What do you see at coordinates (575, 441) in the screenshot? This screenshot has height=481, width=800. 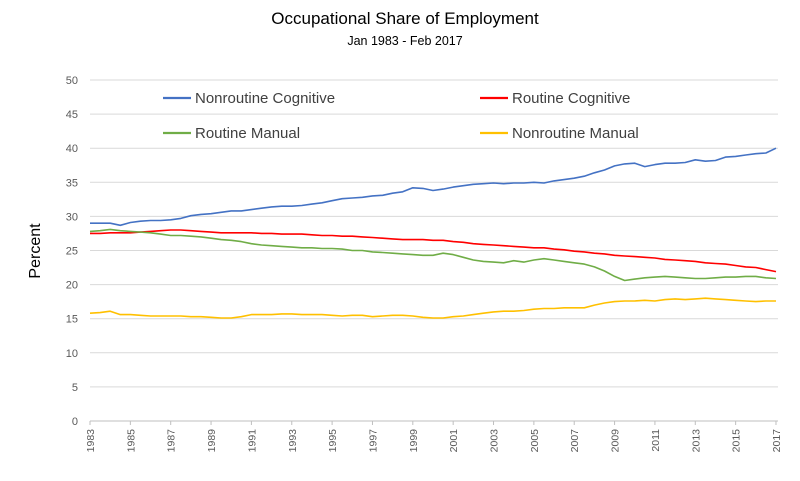 I see `x-tick-label: 2007` at bounding box center [575, 441].